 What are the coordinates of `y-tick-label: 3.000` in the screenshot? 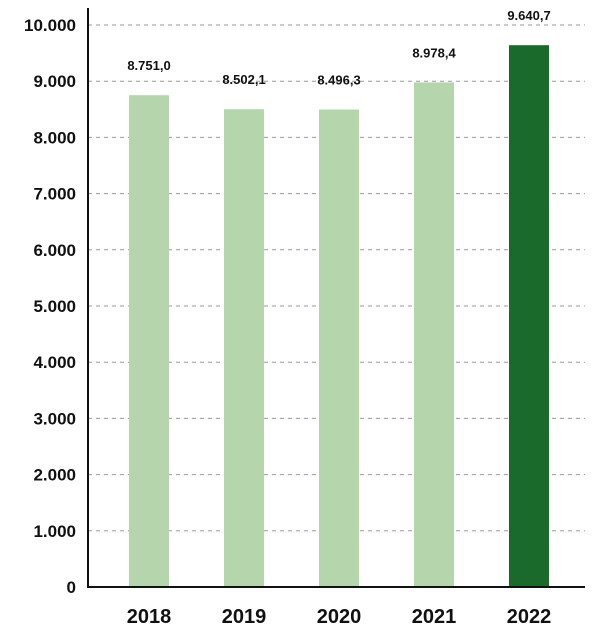 It's located at (54, 418).